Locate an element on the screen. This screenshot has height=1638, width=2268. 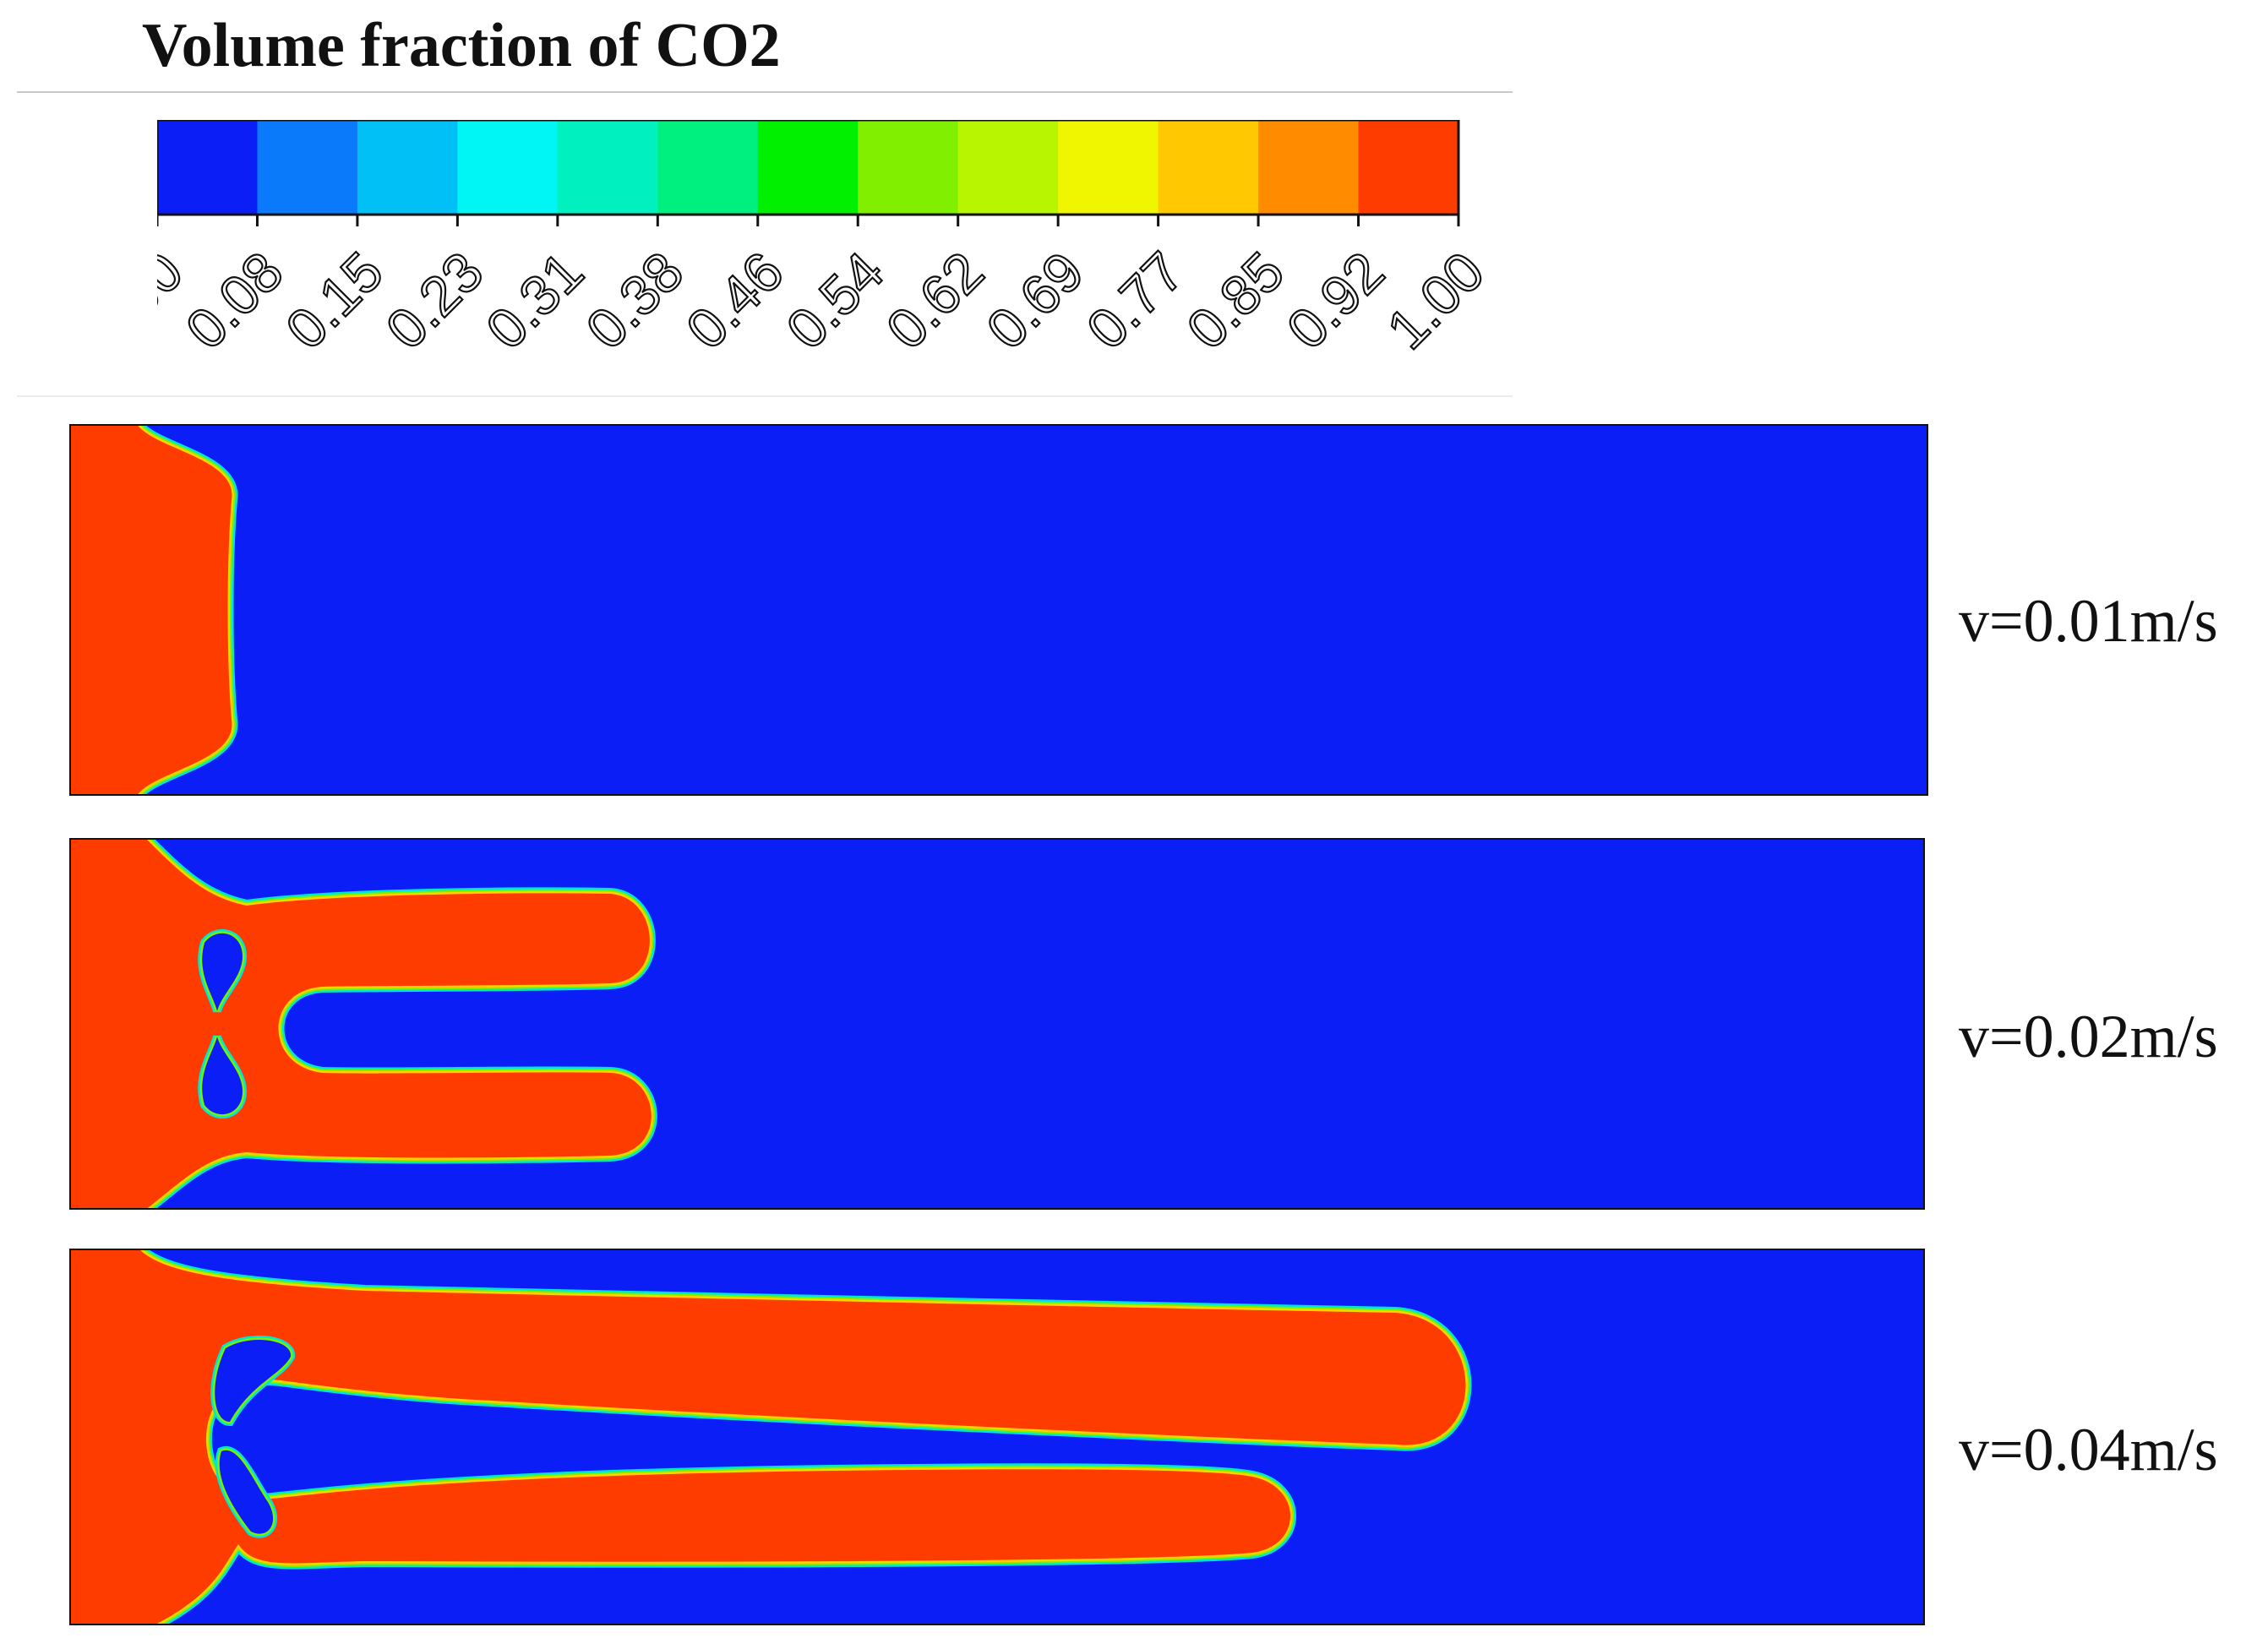
velocity-label-1: v=0.01m/s is located at coordinates (2088, 621).